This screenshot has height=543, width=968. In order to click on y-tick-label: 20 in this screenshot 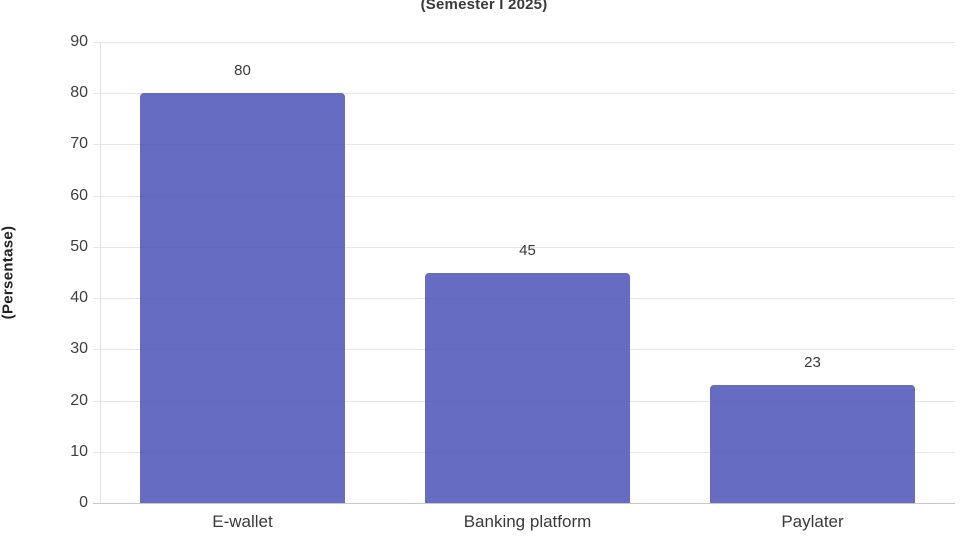, I will do `click(79, 400)`.